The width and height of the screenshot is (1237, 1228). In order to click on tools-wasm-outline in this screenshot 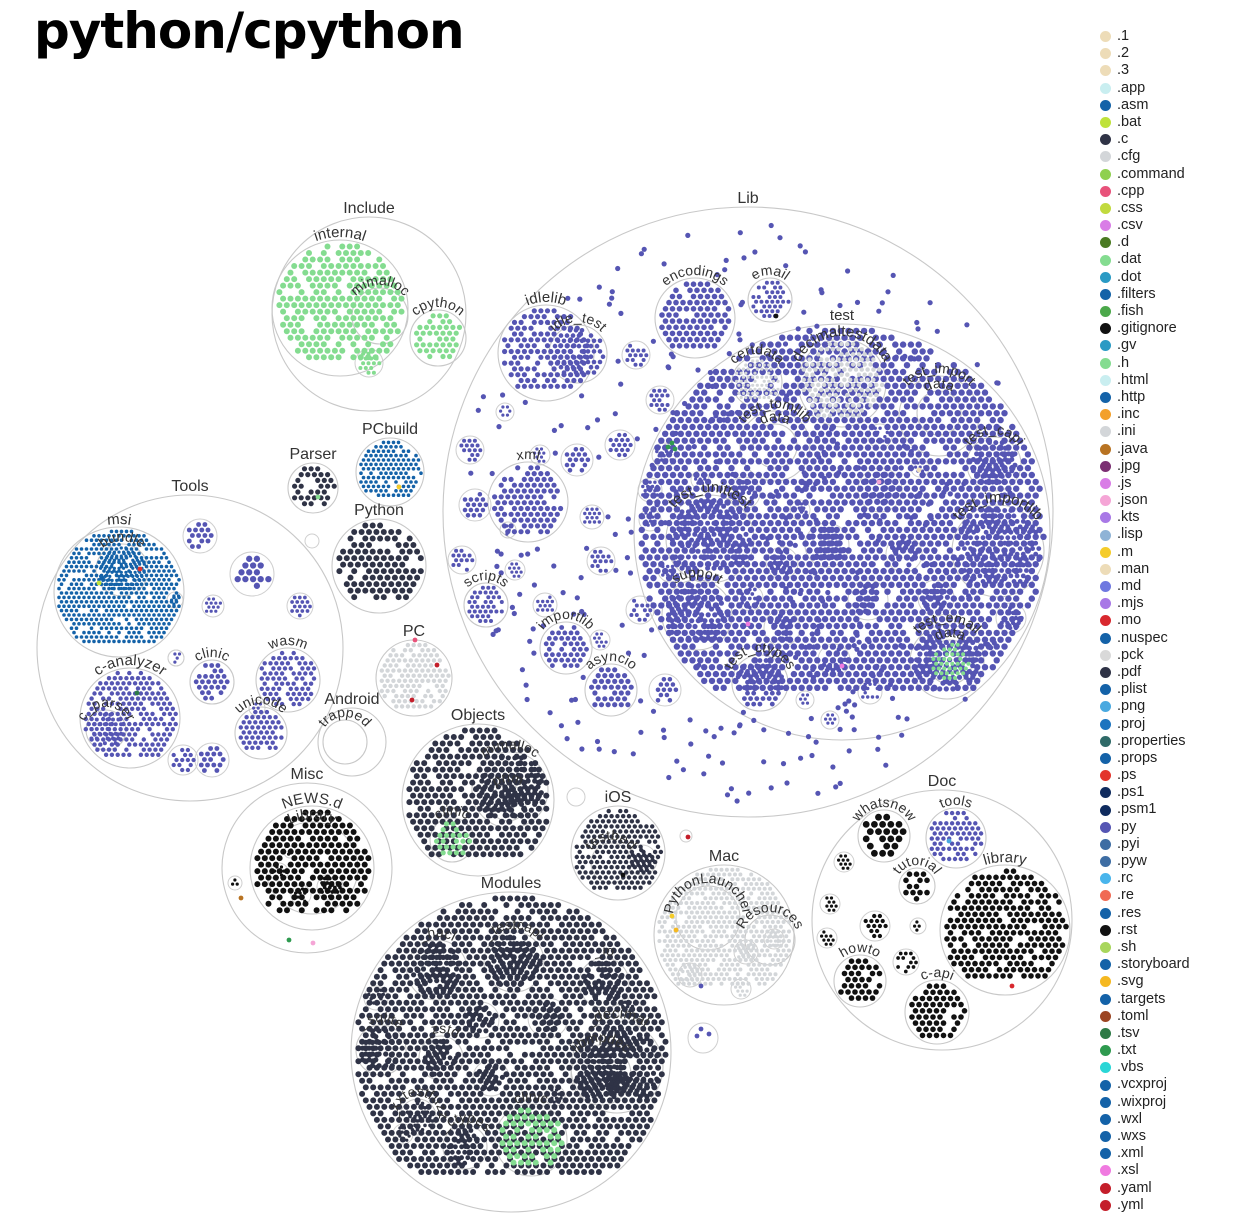, I will do `click(288, 680)`.